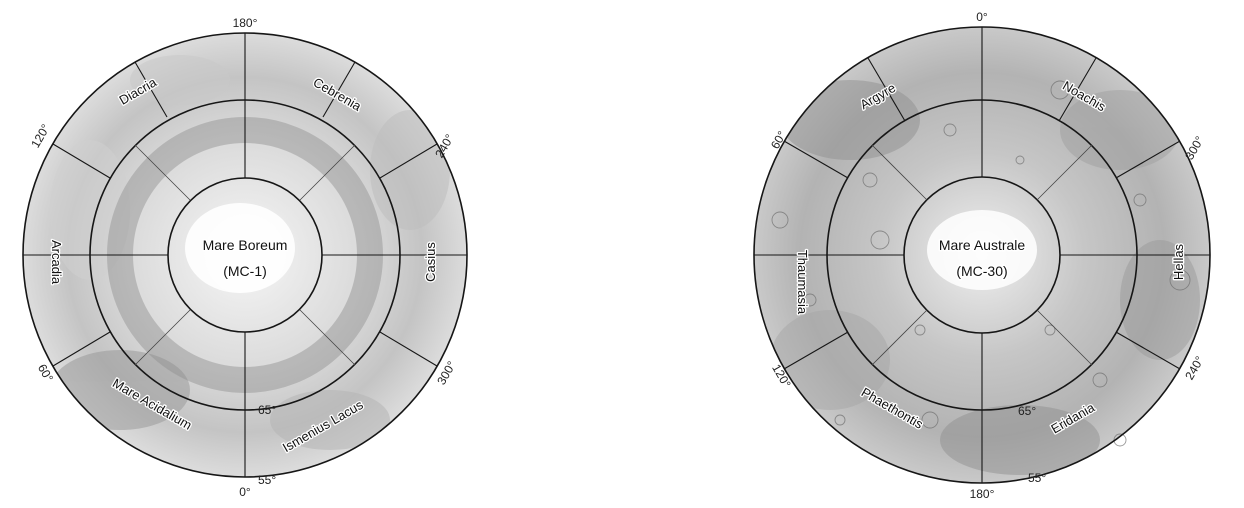  What do you see at coordinates (245, 271) in the screenshot?
I see `north-center-code: (MC-1)` at bounding box center [245, 271].